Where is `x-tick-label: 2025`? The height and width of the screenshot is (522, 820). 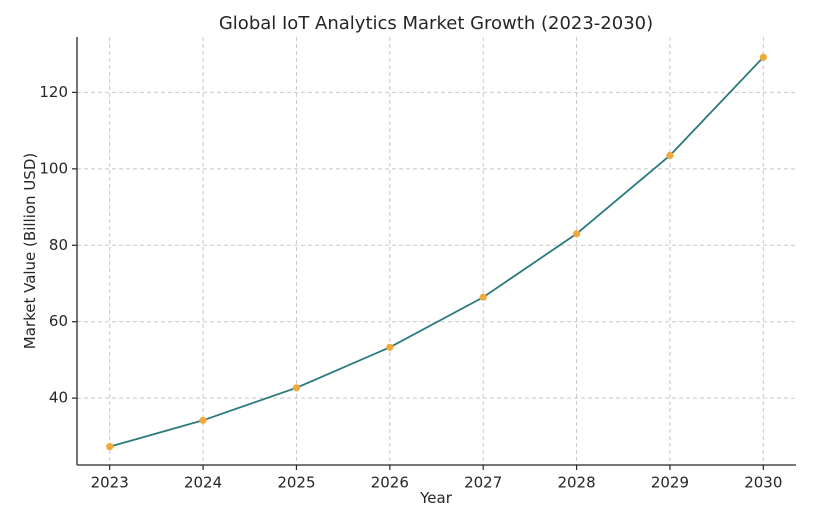 x-tick-label: 2025 is located at coordinates (296, 483).